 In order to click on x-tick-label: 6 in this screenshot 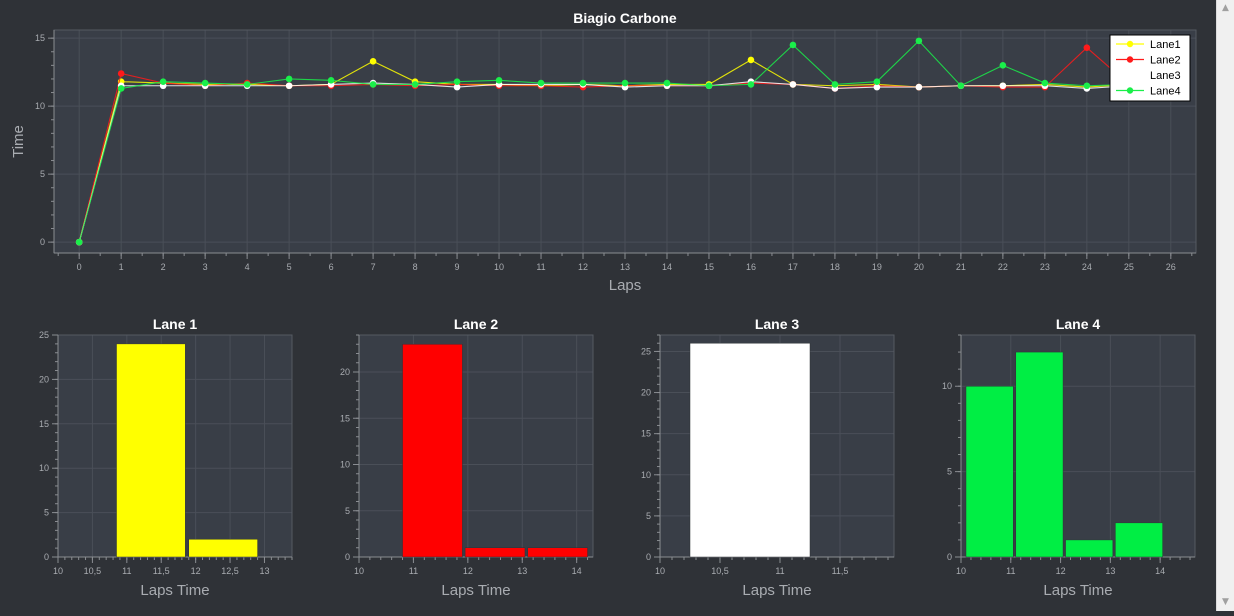, I will do `click(331, 267)`.